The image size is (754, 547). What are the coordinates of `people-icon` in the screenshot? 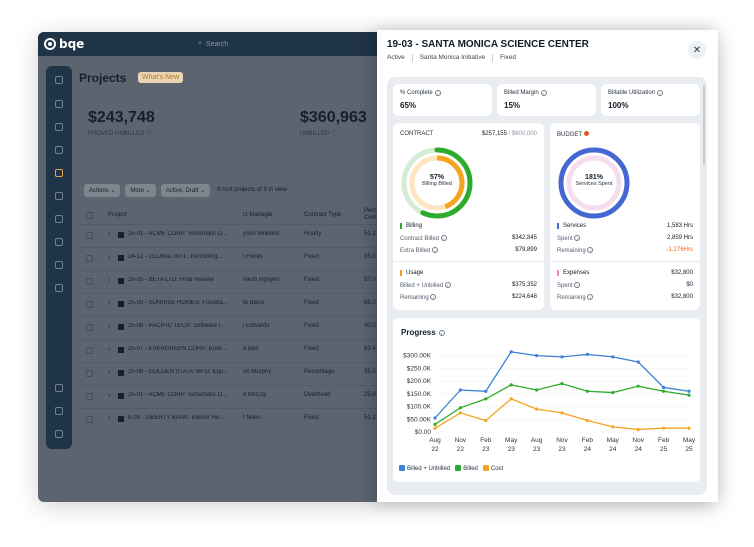 It's located at (59, 265).